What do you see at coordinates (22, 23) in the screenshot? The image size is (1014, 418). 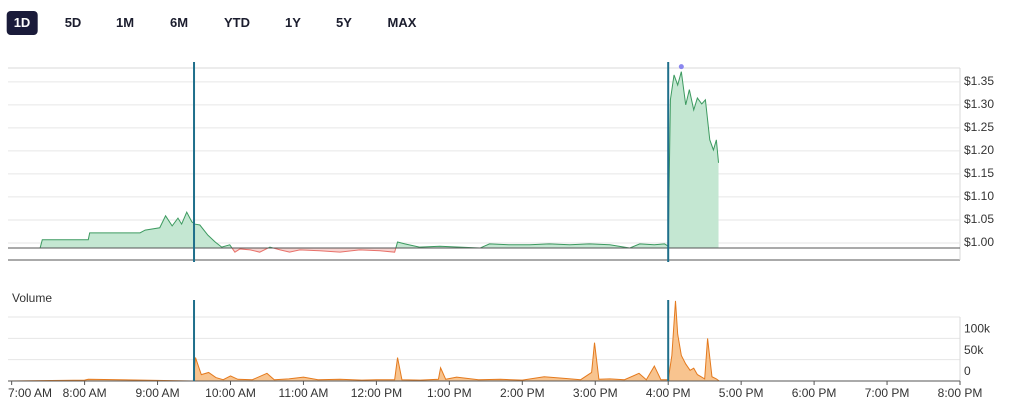 I see `range-tab: 1D` at bounding box center [22, 23].